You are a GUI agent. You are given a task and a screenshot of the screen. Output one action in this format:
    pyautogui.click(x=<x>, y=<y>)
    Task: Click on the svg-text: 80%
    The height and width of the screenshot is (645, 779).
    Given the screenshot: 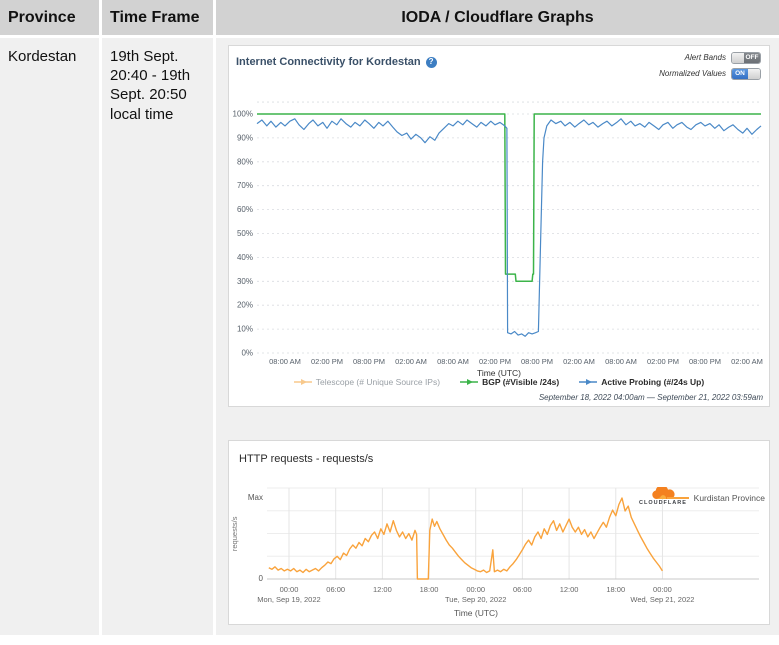 What is the action you would take?
    pyautogui.click(x=245, y=161)
    